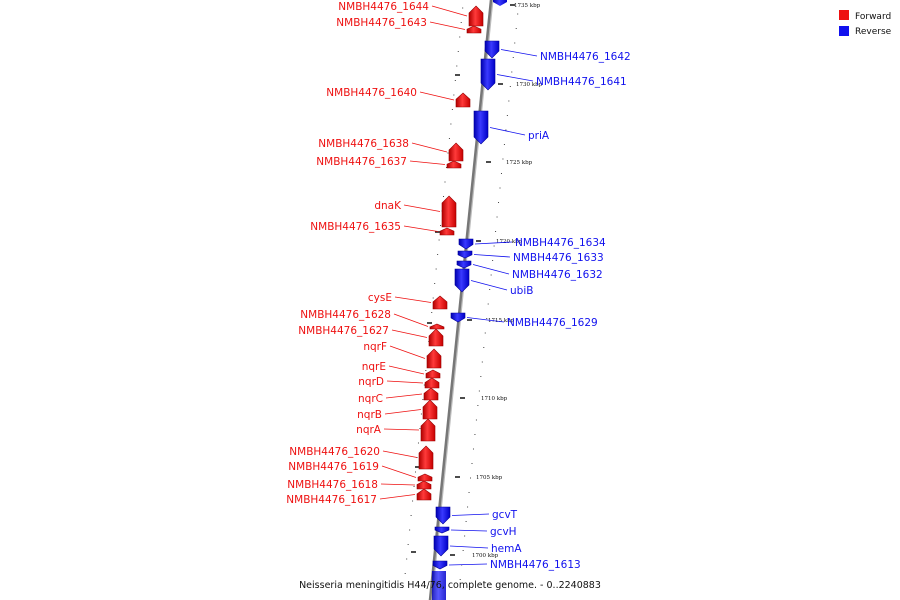 This screenshot has width=900, height=600. Describe the element at coordinates (374, 367) in the screenshot. I see `gene-label-nqrE: nqrE` at that location.